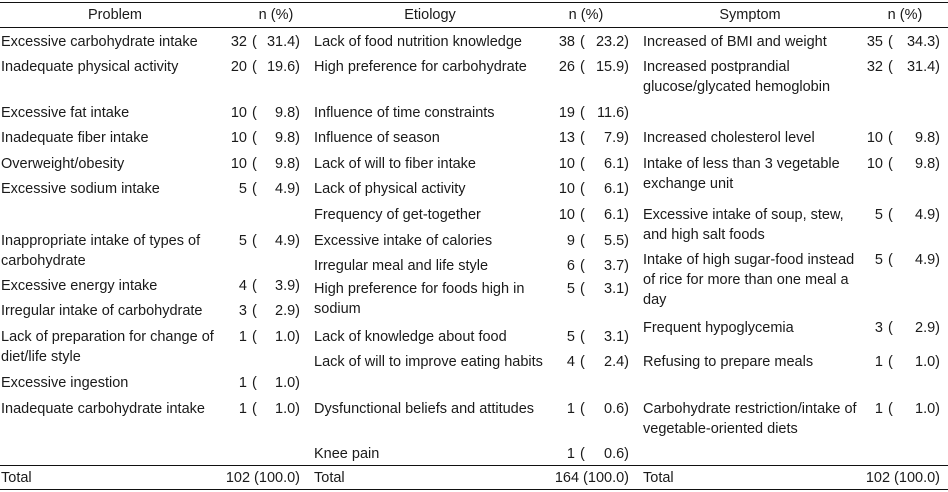 The height and width of the screenshot is (492, 948). I want to click on symptom-label: Frequent hypoglycemia, so click(718, 328).